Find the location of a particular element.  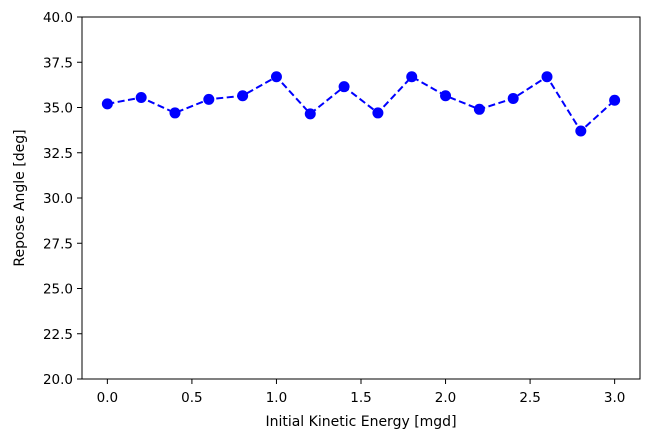

x-tick-label: 1.0 is located at coordinates (276, 398).